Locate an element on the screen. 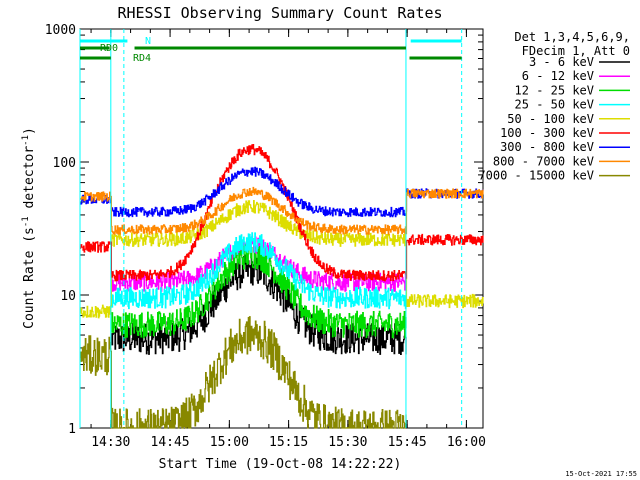 The height and width of the screenshot is (480, 640). y-axis-label: Count Rate (s-1 detector-1) is located at coordinates (29, 228).